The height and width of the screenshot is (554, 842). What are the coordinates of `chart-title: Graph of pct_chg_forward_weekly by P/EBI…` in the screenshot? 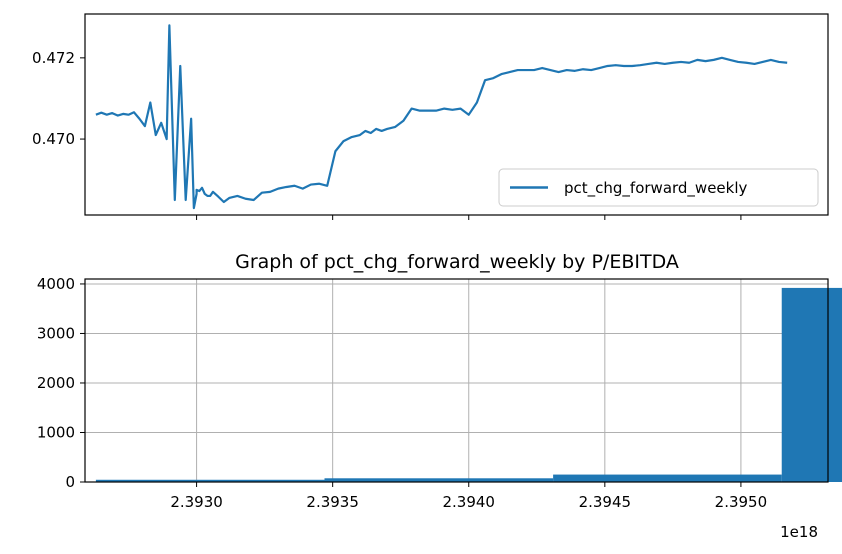 It's located at (457, 262).